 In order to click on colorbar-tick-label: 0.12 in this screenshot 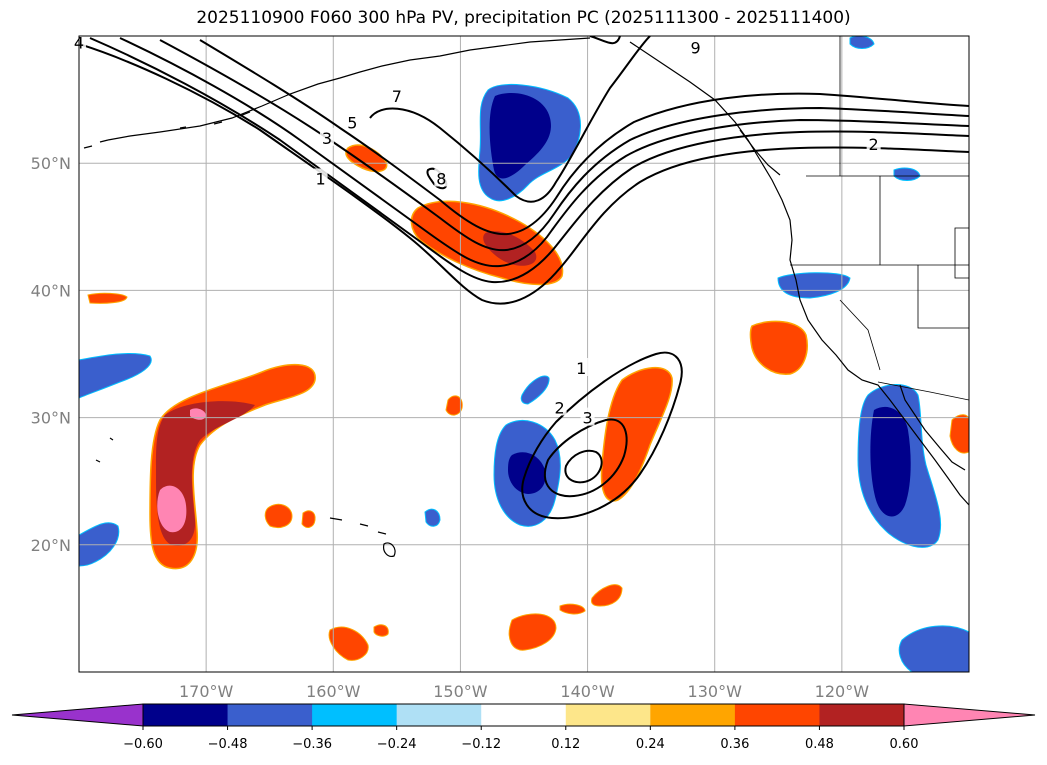, I will do `click(565, 744)`.